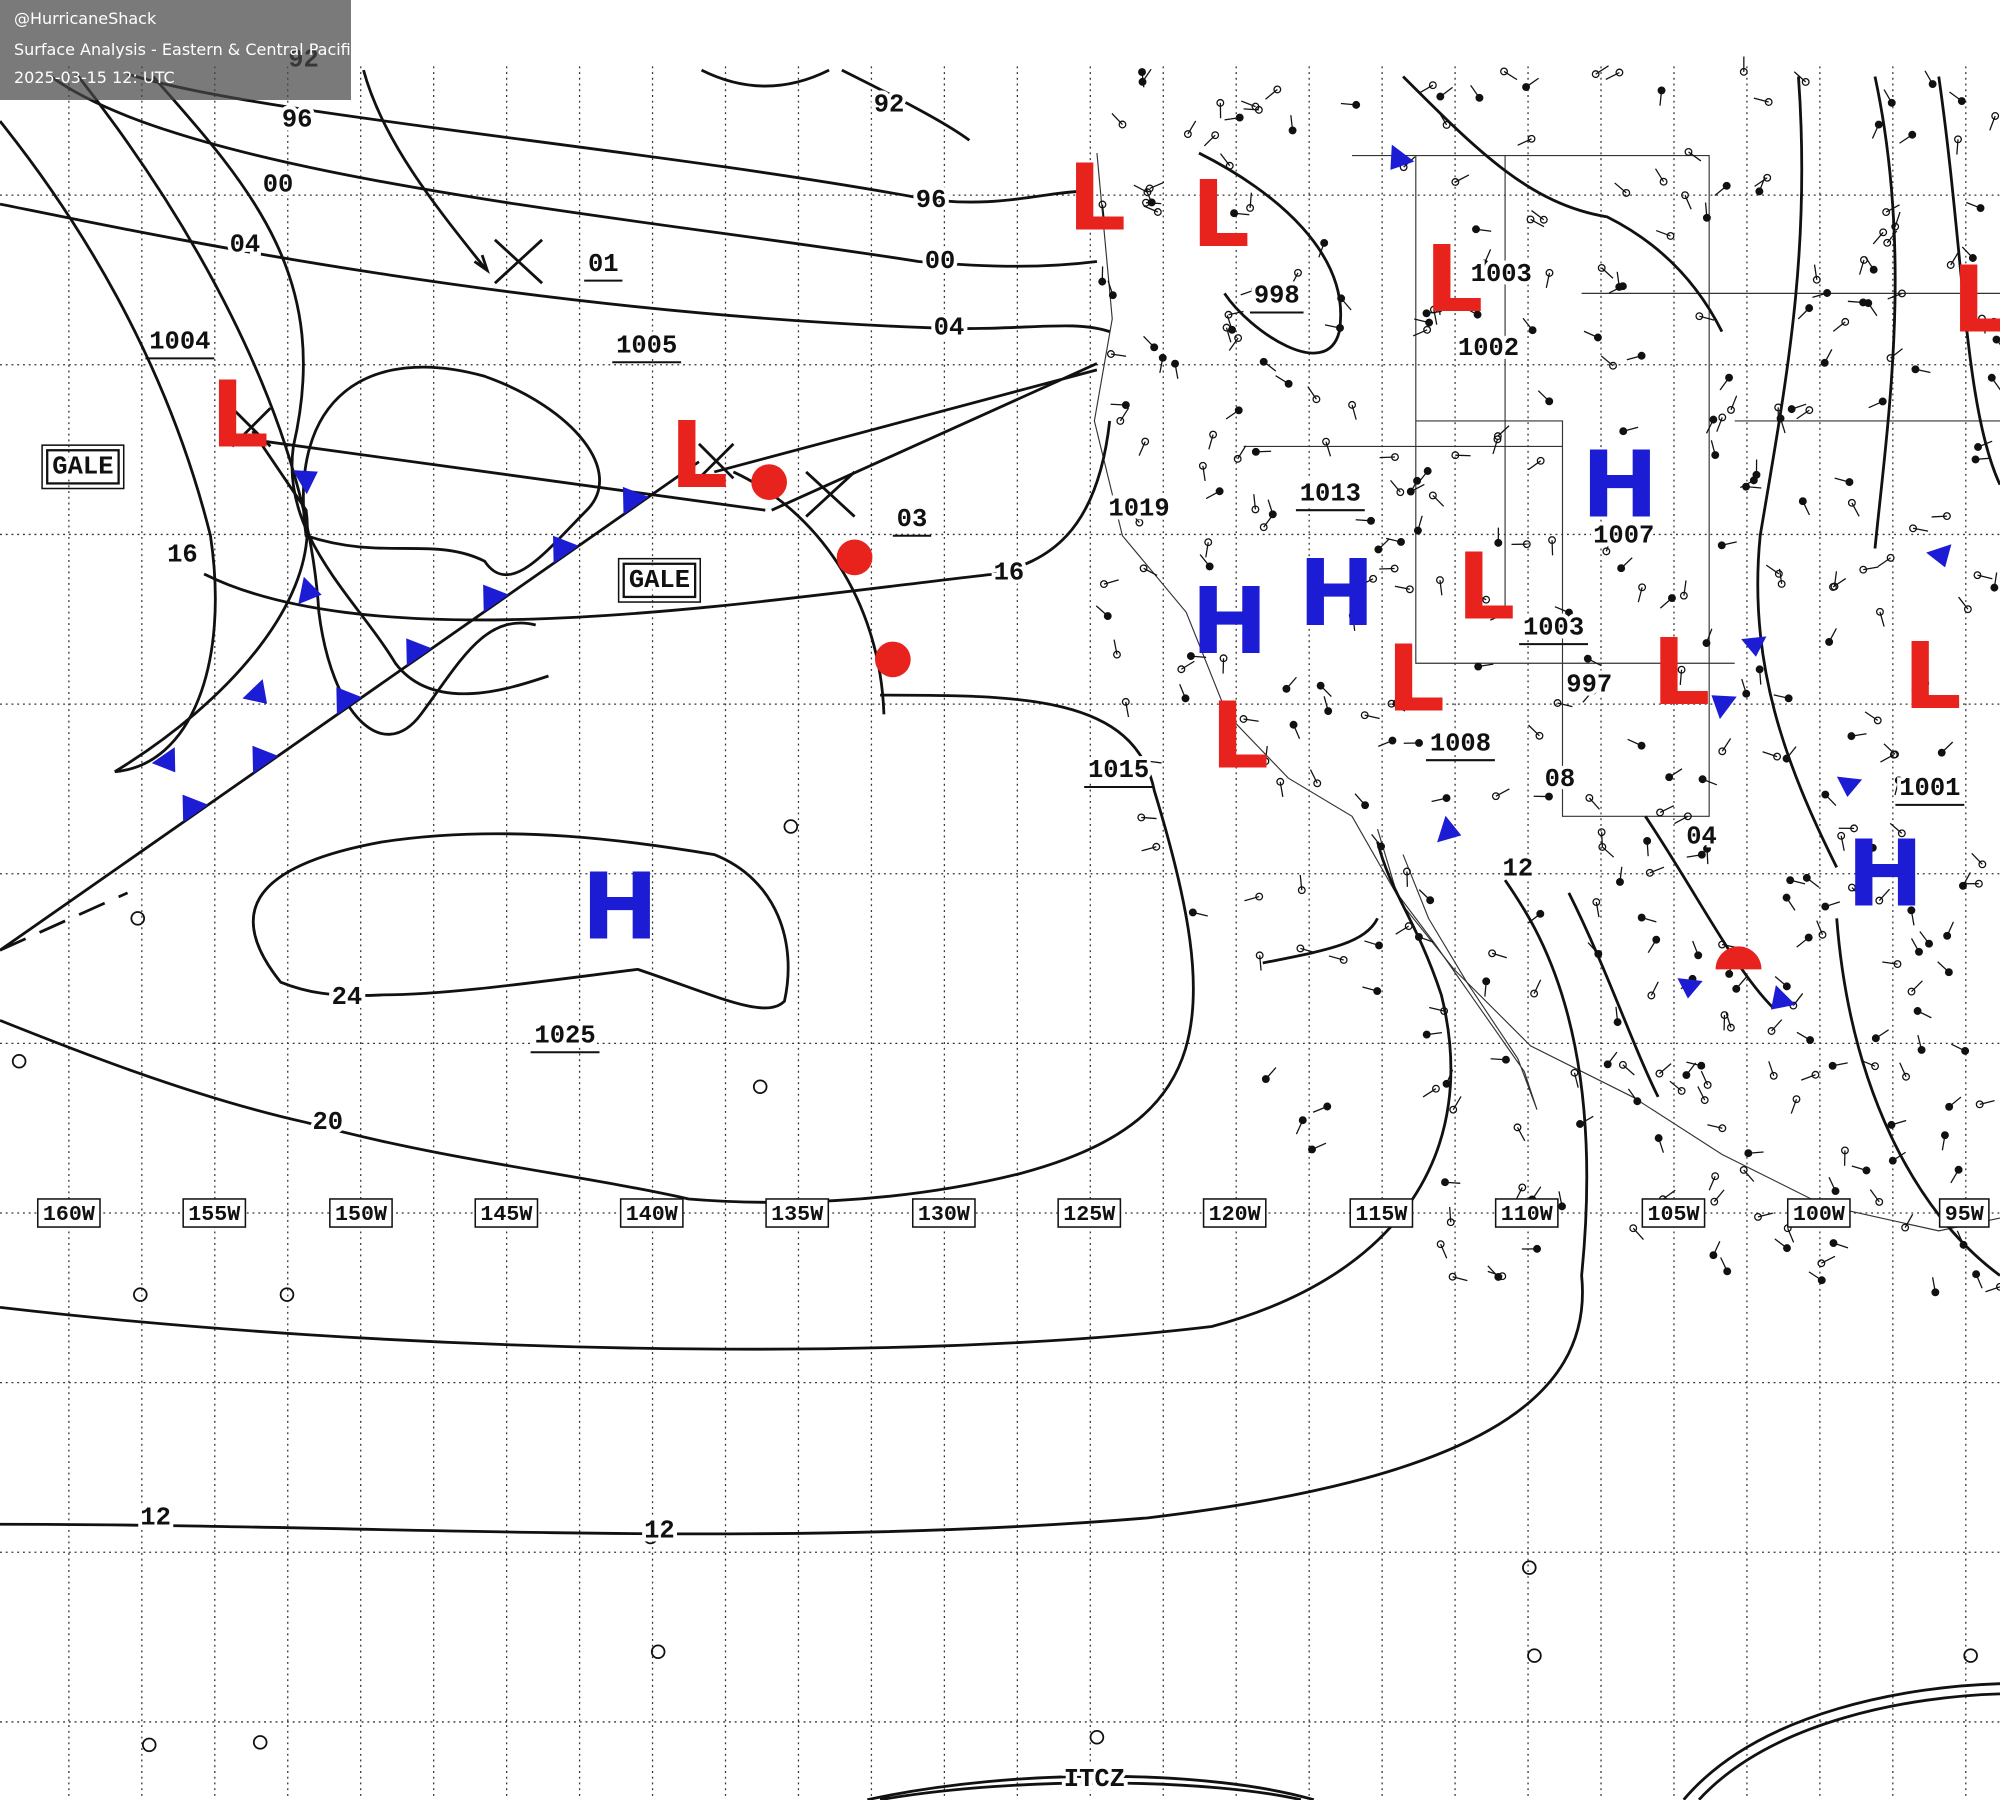  I want to click on longitude-label: 115W, so click(1381, 1214).